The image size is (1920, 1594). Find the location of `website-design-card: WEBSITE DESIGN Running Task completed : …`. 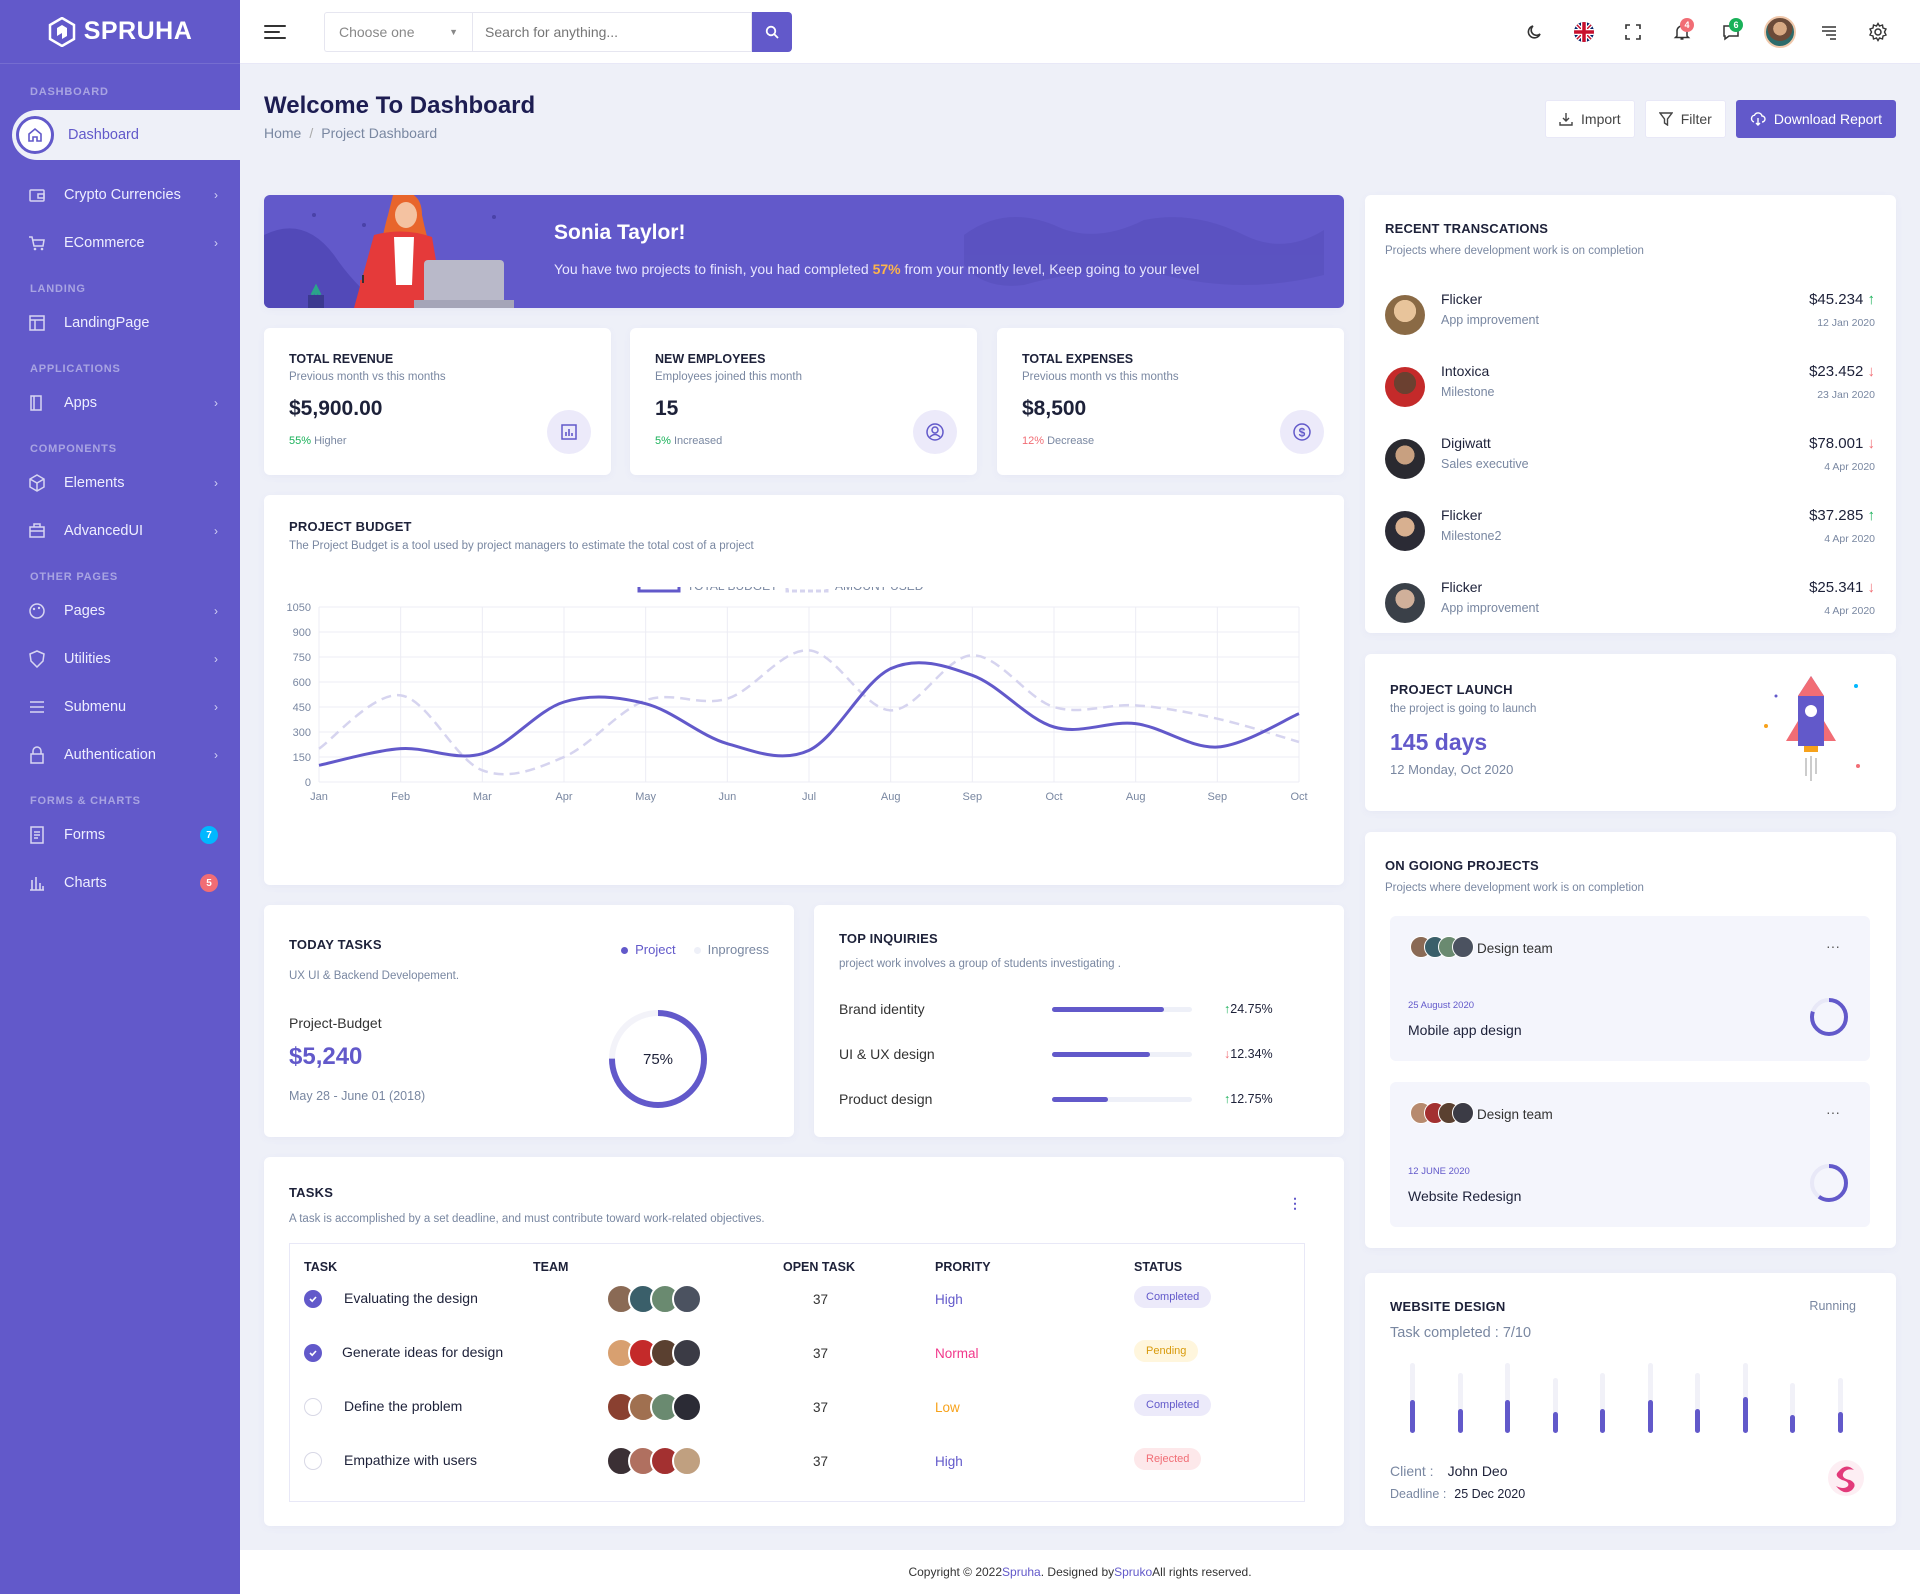

website-design-card: WEBSITE DESIGN Running Task completed : … is located at coordinates (1630, 1399).